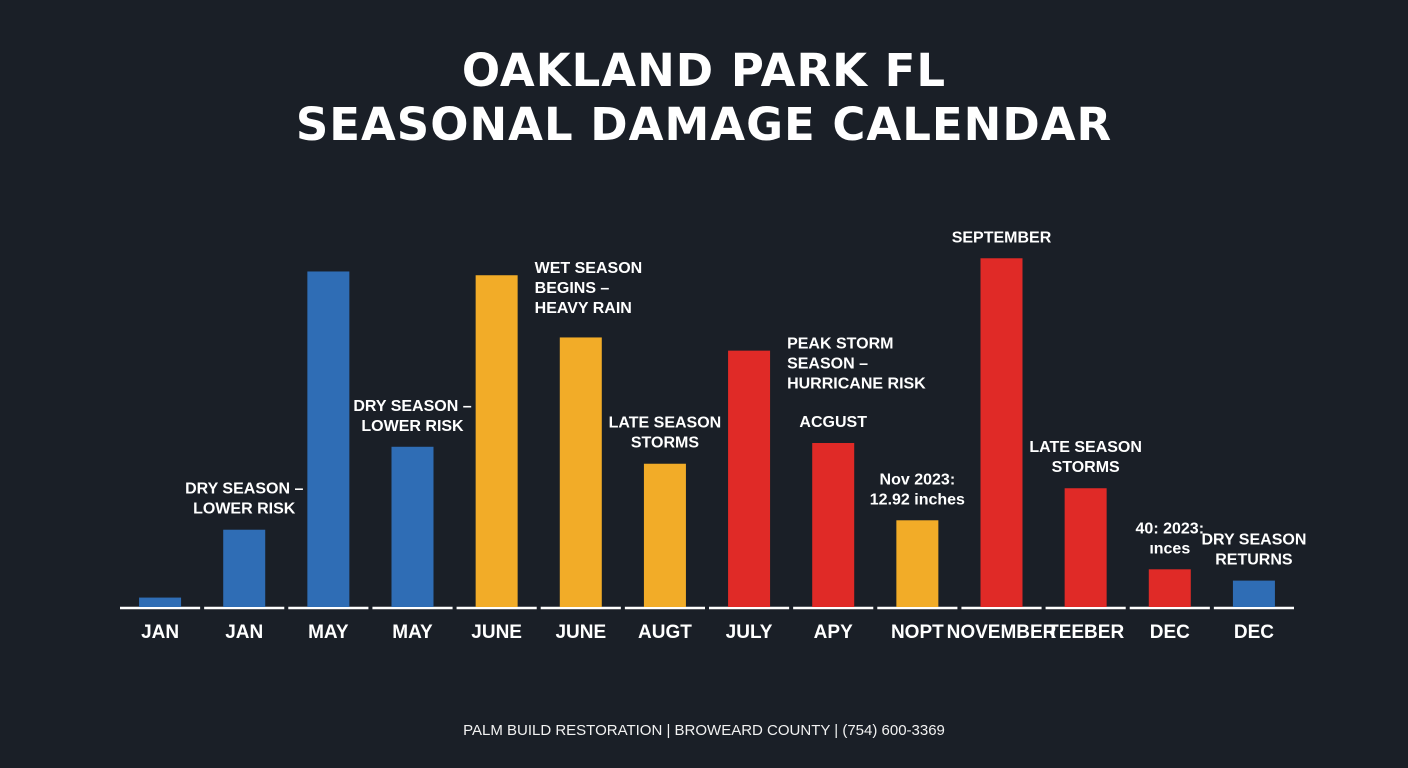  Describe the element at coordinates (840, 344) in the screenshot. I see `annotation-line: PEAK STORM` at that location.